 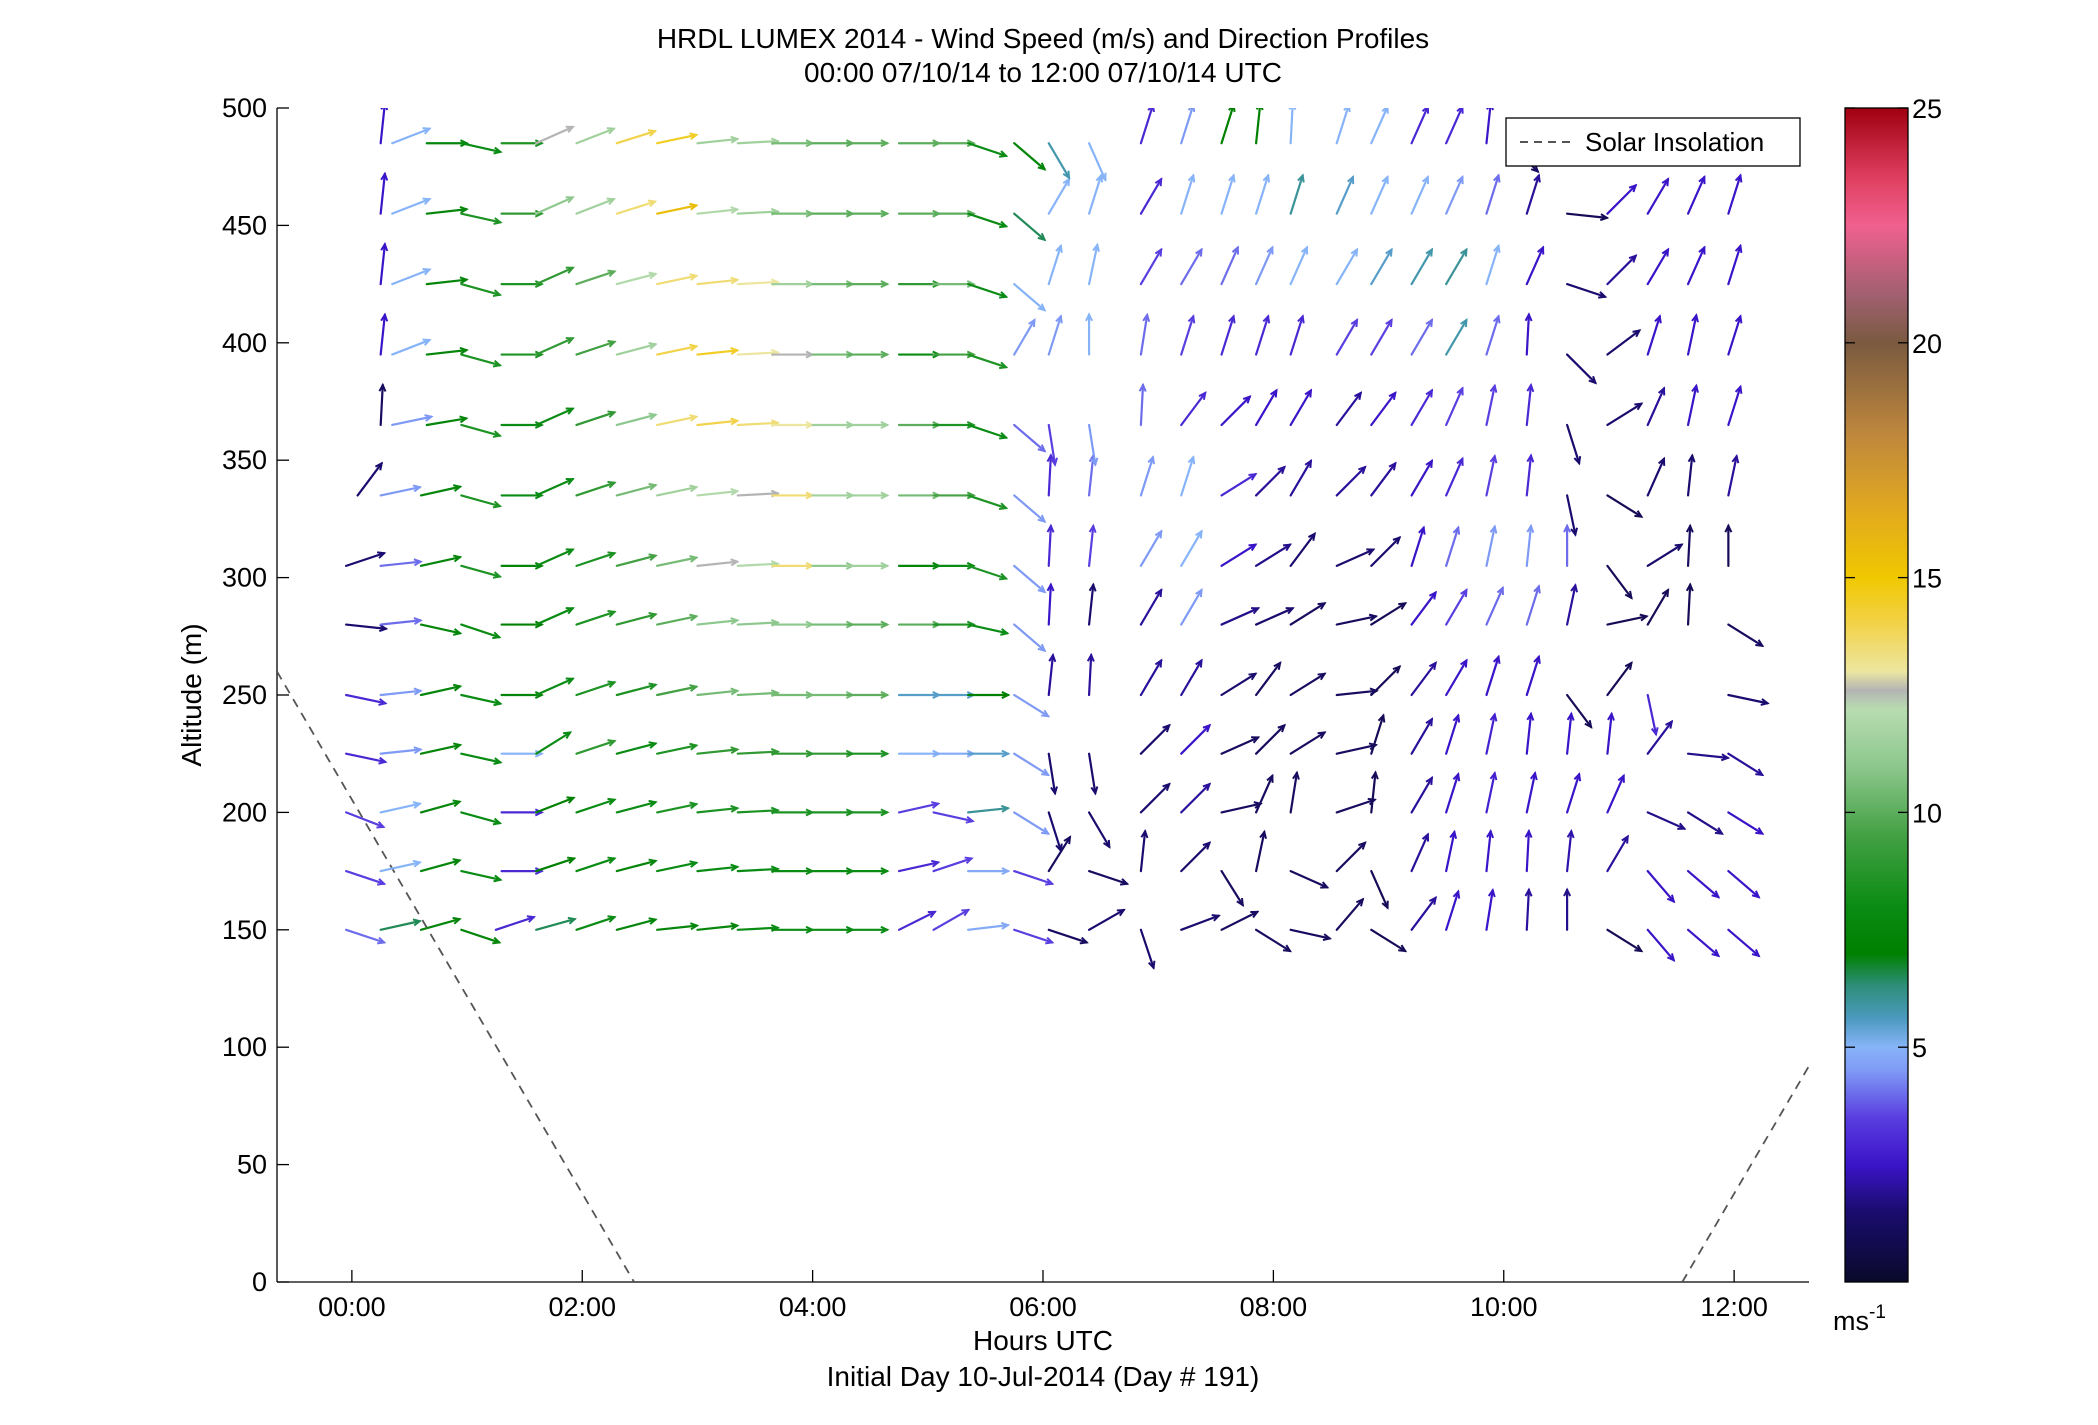 What do you see at coordinates (1653, 142) in the screenshot?
I see `legend: Solar Insolation` at bounding box center [1653, 142].